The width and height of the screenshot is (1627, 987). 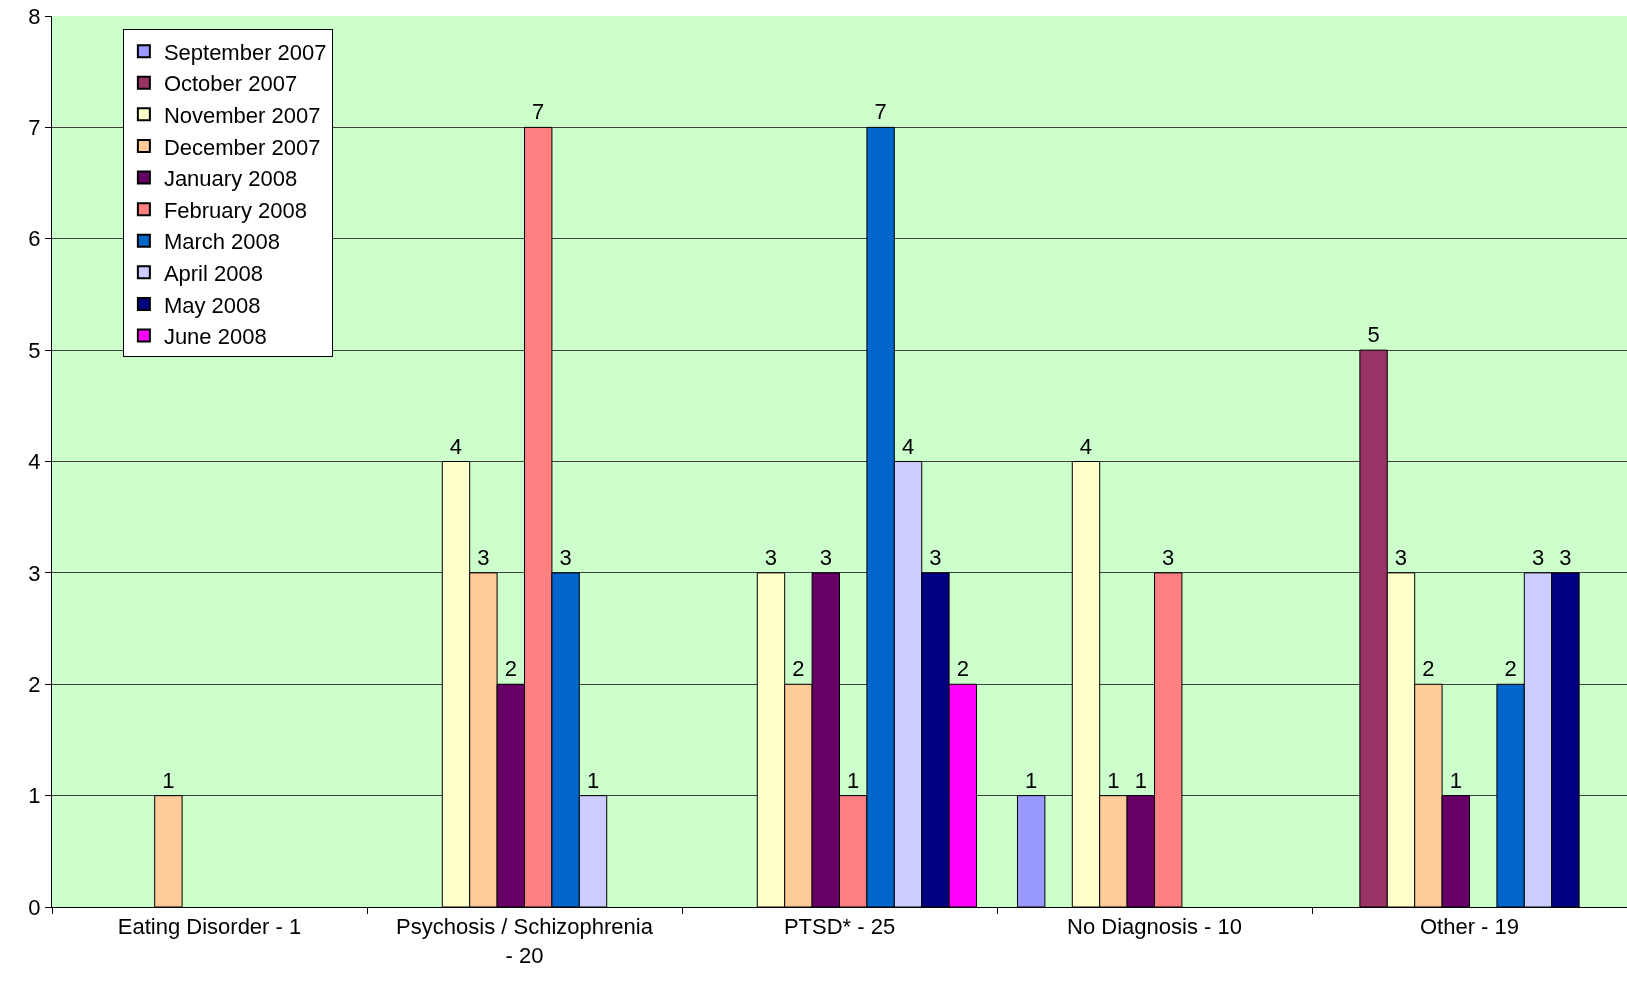 I want to click on legend-label: October 2007, so click(x=230, y=84).